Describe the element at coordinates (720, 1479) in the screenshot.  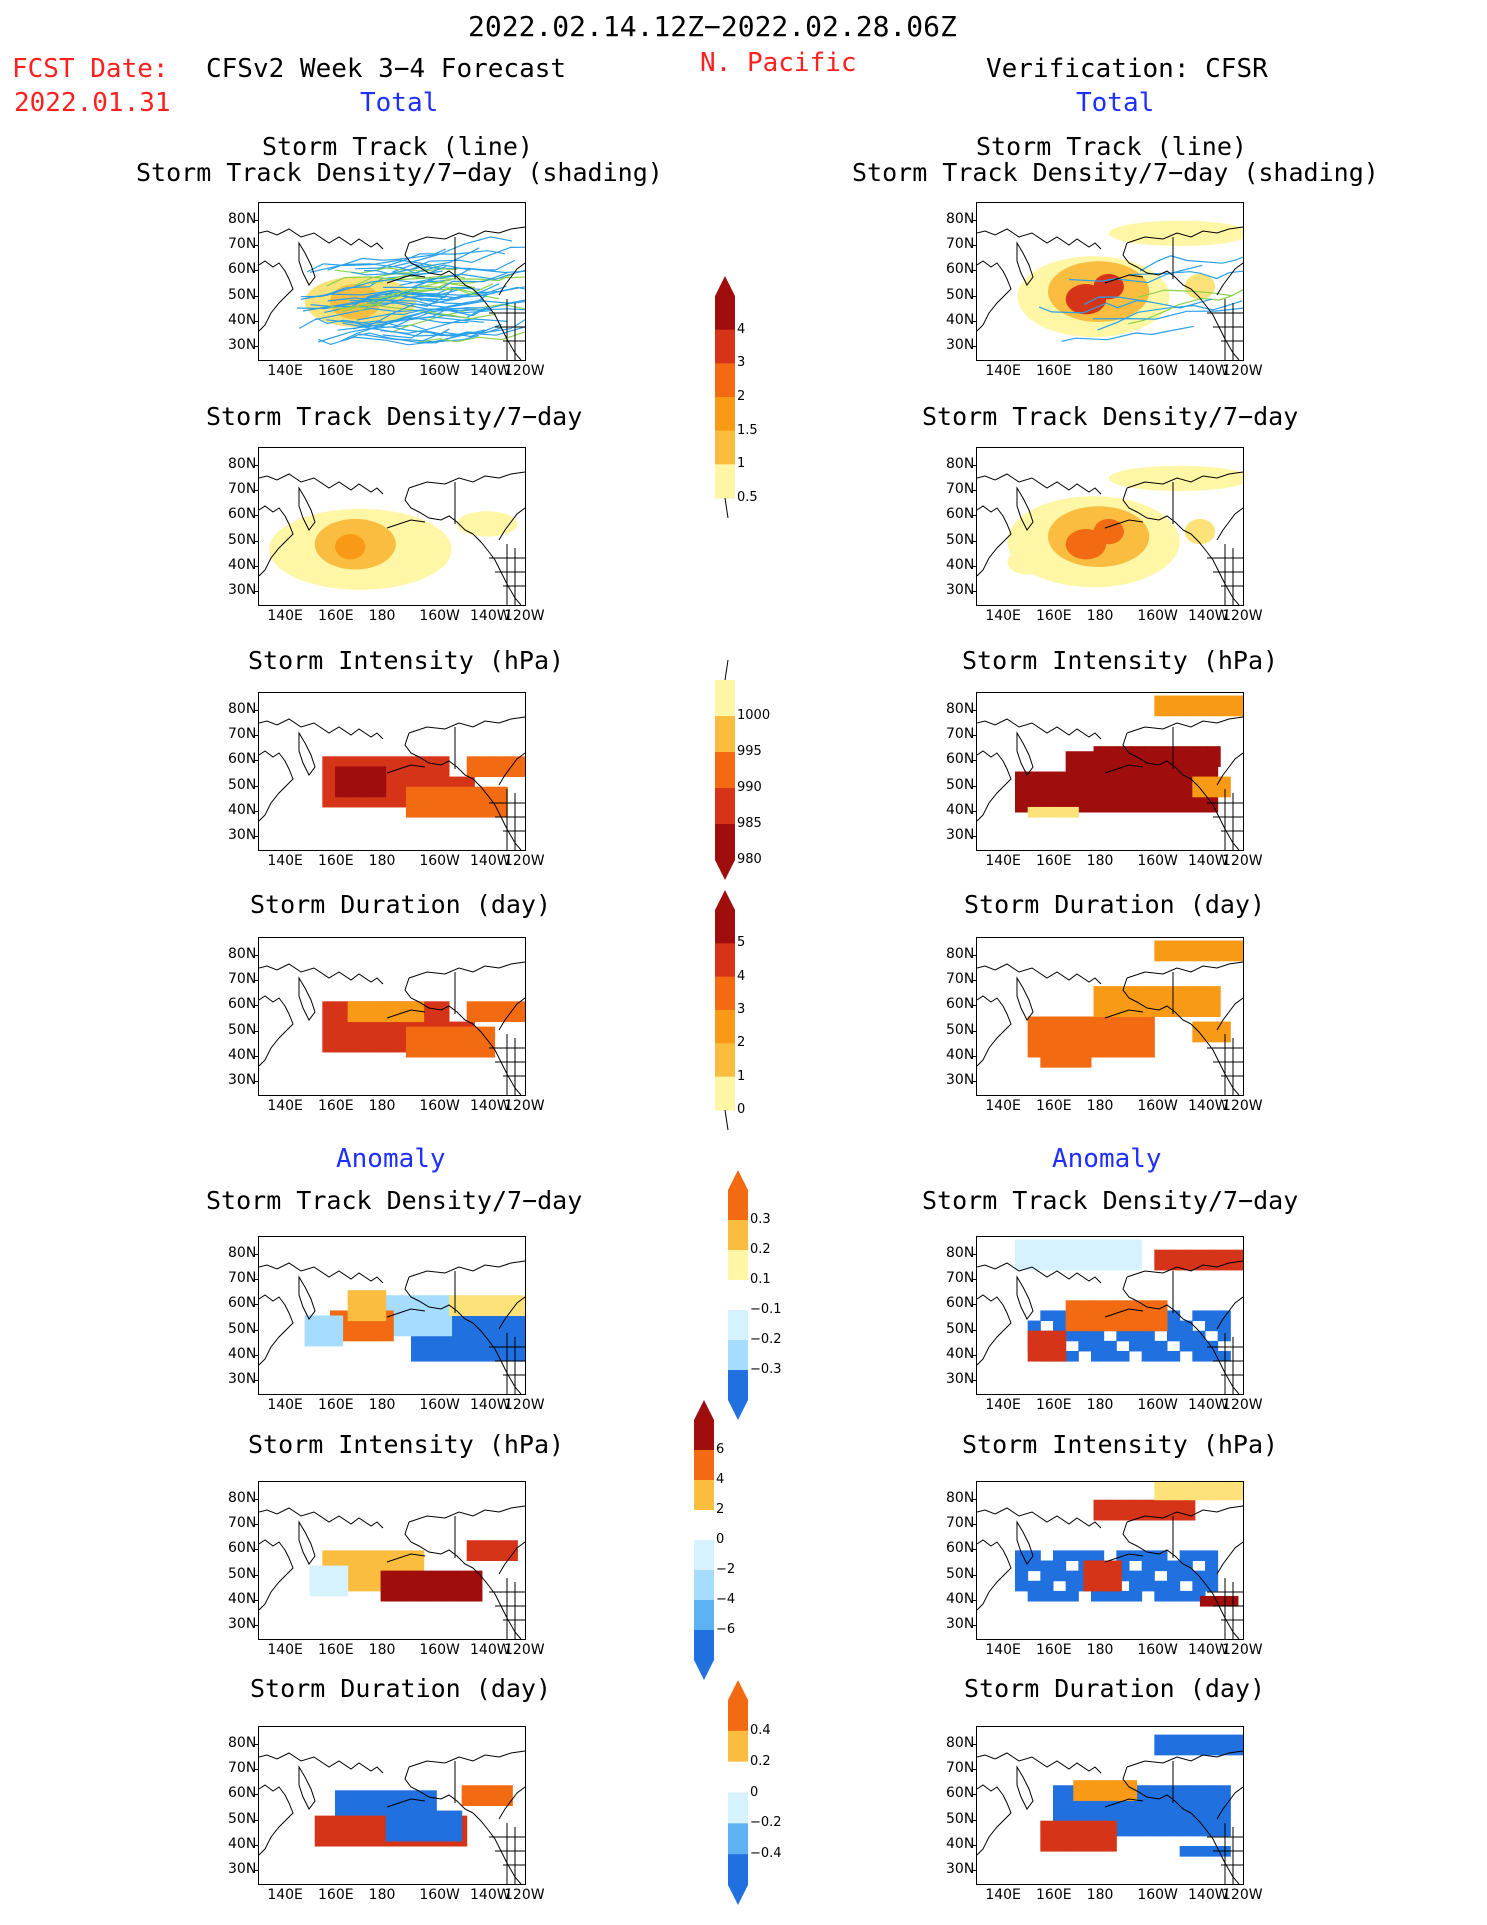
I see `colorbar-label: 4` at that location.